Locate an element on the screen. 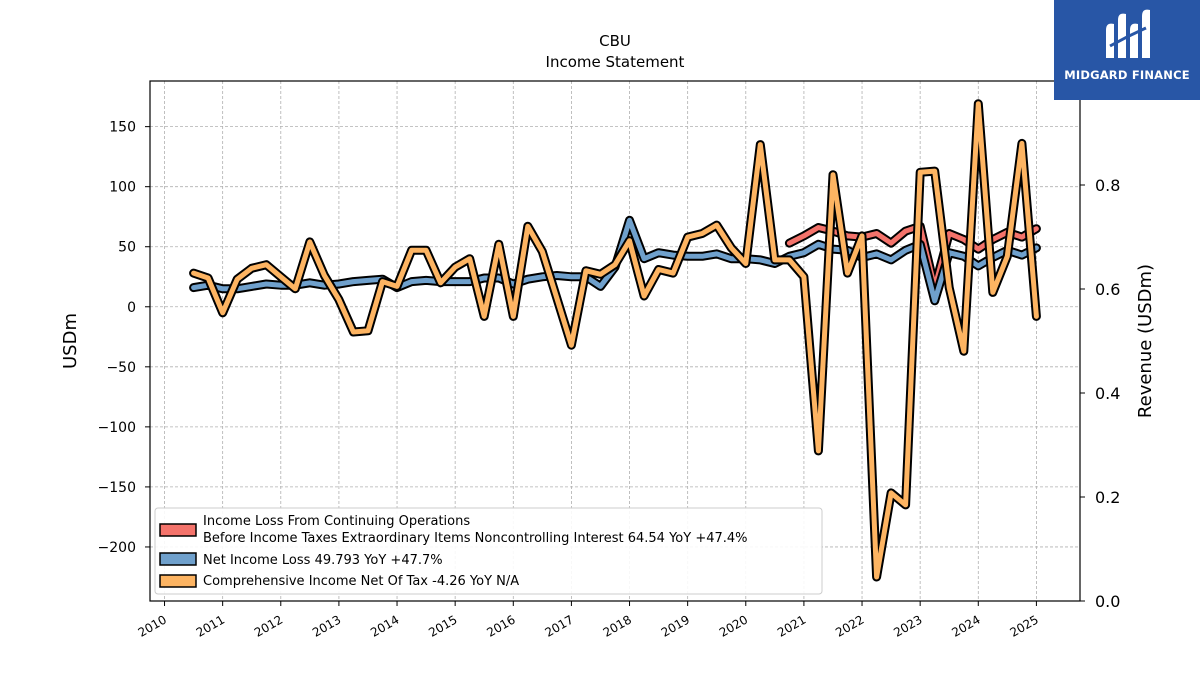 This screenshot has width=1200, height=675. legend-label-net-income: Net Income Loss 49.793 YoY +47.7% is located at coordinates (323, 560).